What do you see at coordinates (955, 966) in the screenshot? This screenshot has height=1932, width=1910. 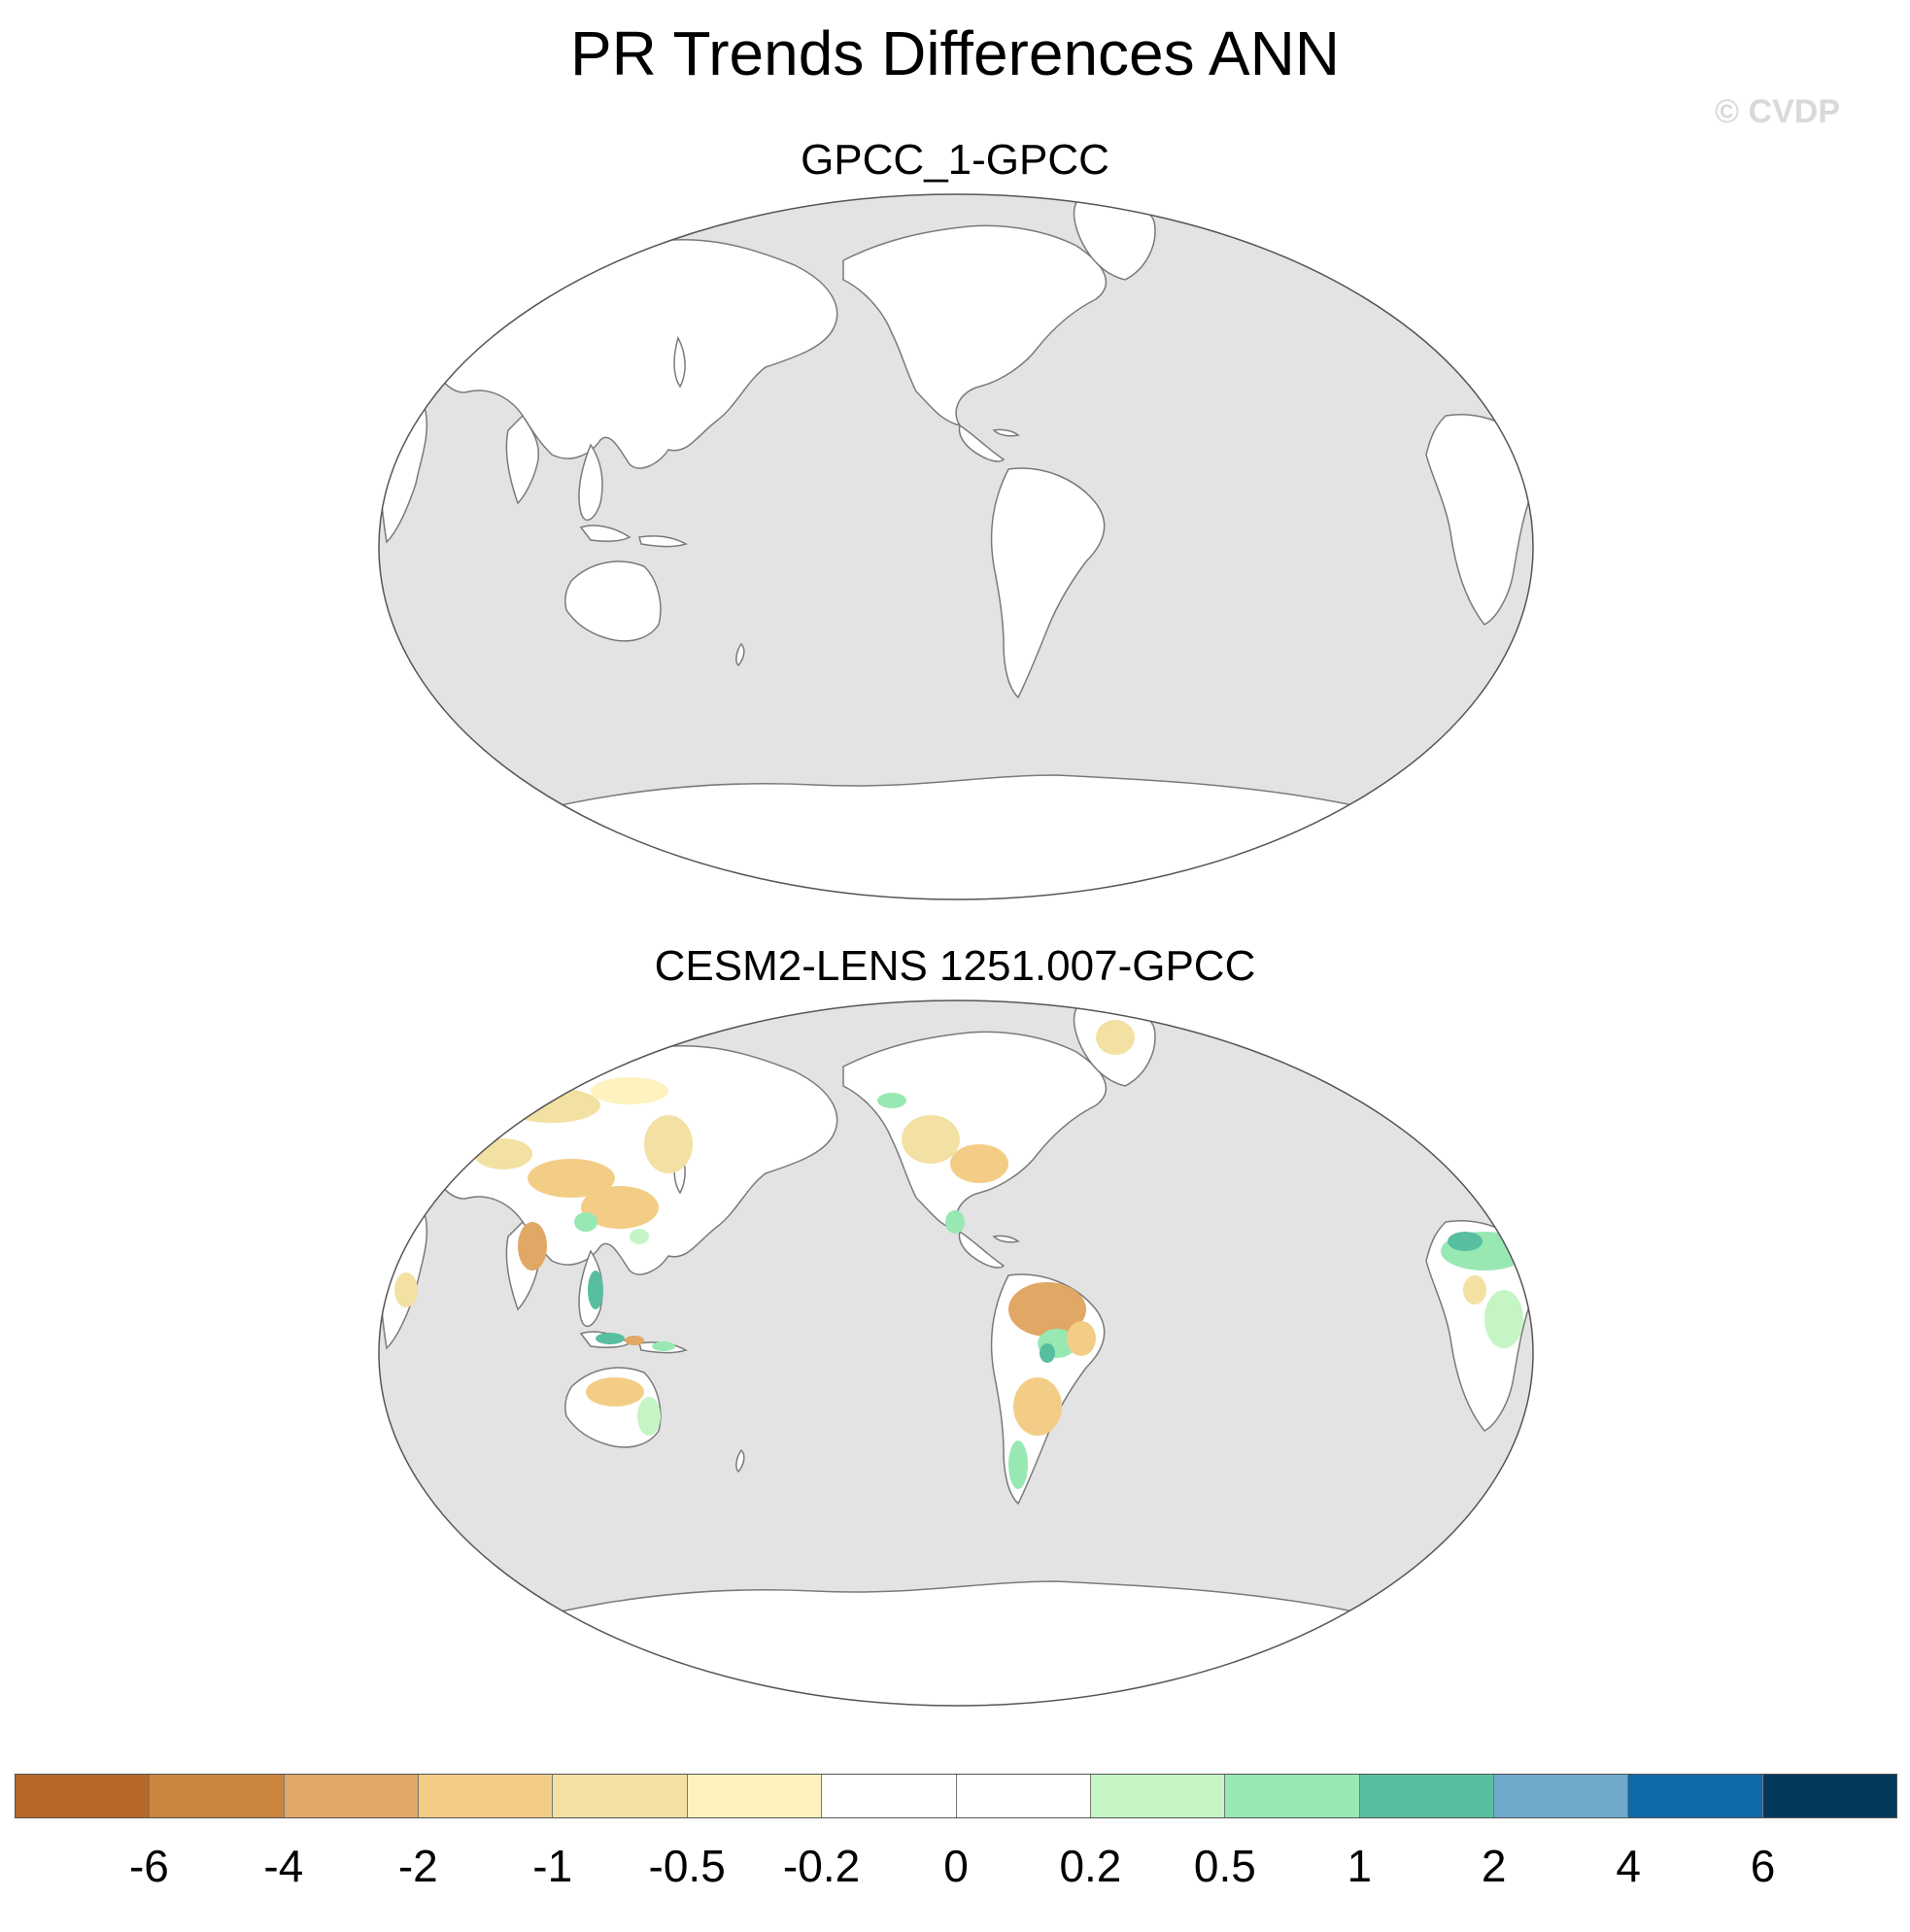 I see `panel-2-title: CESM2-LENS 1251.007-GPCC` at bounding box center [955, 966].